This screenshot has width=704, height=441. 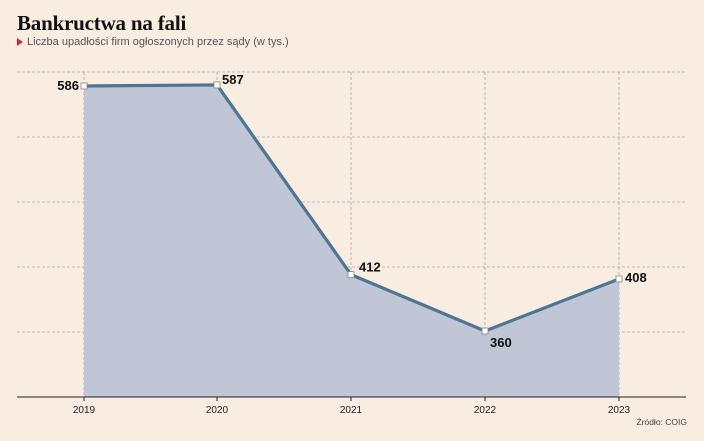 I want to click on x-tick-label: 2019, so click(x=84, y=410).